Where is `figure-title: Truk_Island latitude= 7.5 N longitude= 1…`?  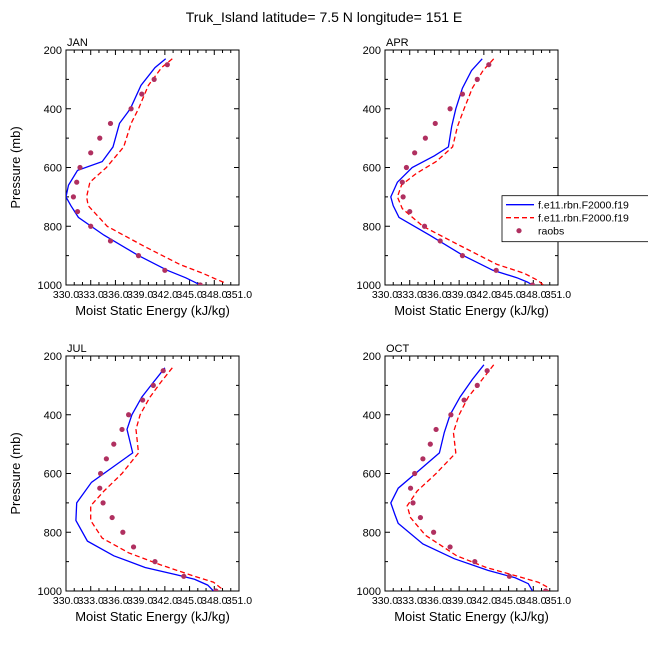
figure-title: Truk_Island latitude= 7.5 N longitude= 1… is located at coordinates (324, 17).